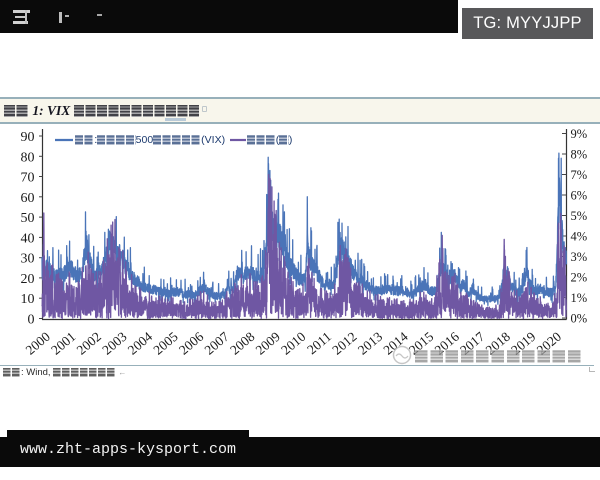 This screenshot has width=600, height=480. Describe the element at coordinates (28, 218) in the screenshot. I see `svg-text: 50` at that location.